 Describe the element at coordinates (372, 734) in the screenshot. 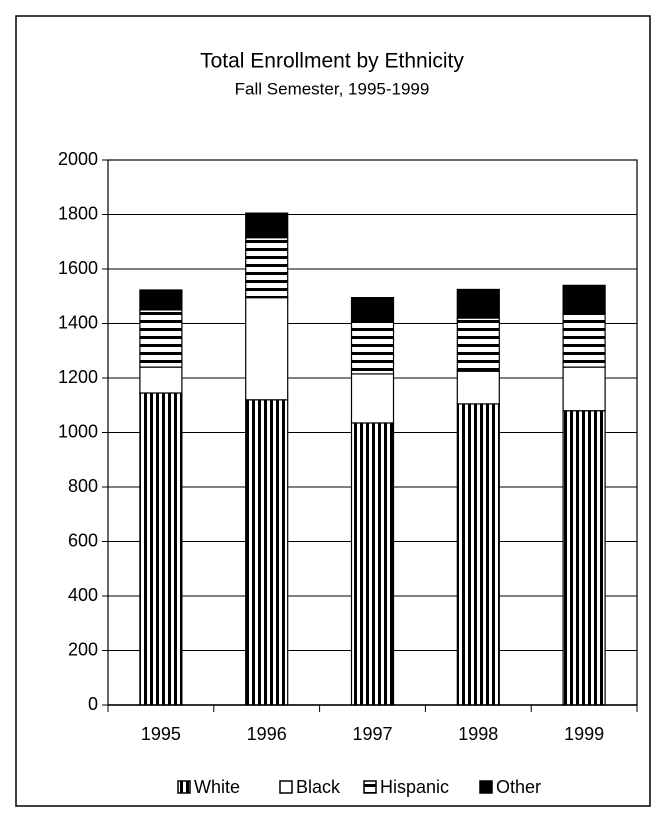

I see `x-tick-label: 1997` at that location.